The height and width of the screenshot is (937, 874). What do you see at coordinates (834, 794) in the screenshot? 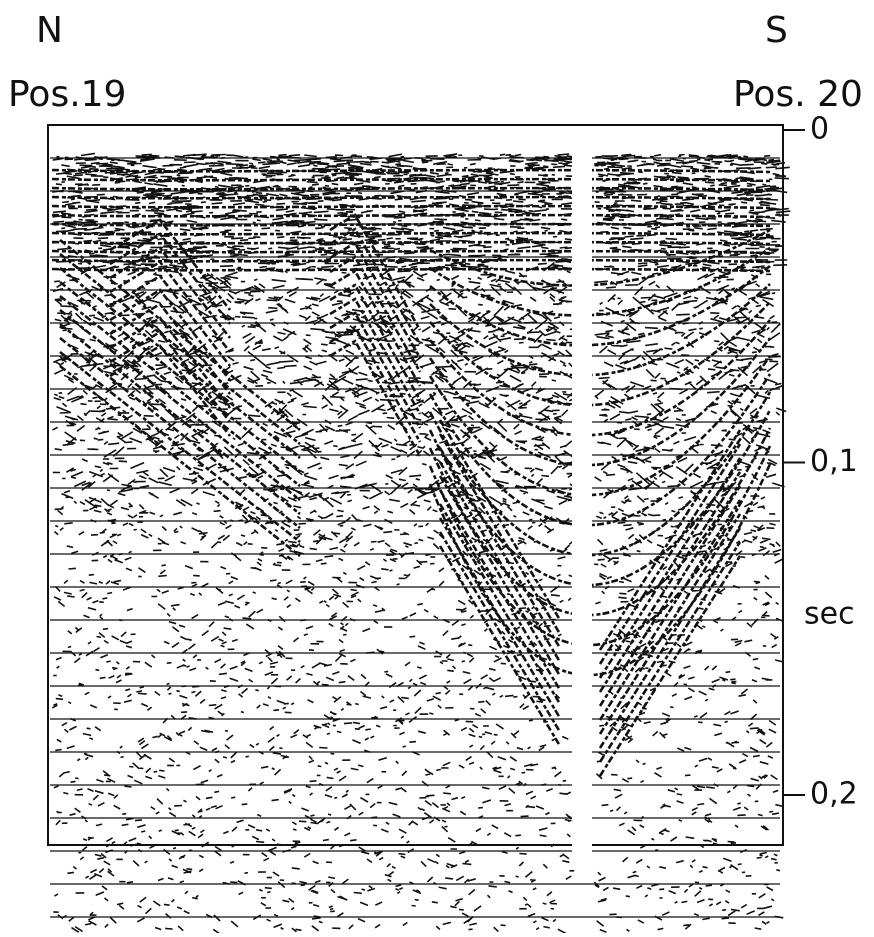
I see `tick-label: 0,2` at bounding box center [834, 794].